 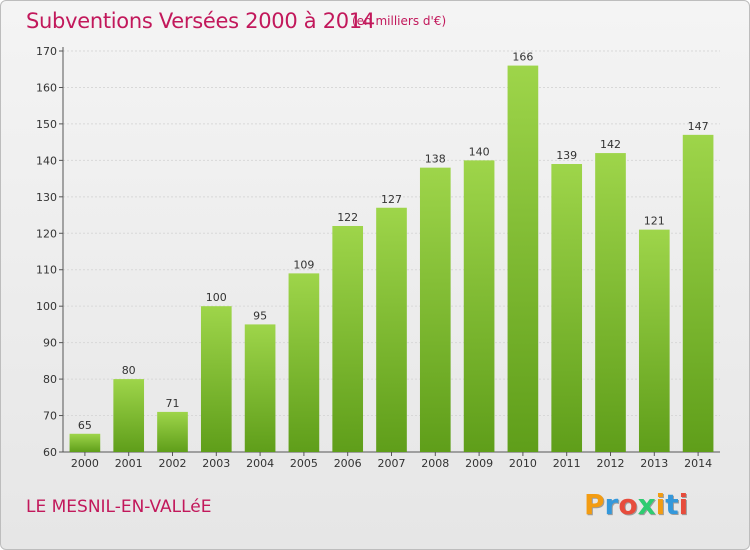 I want to click on y-tick-label: 80, so click(x=50, y=379).